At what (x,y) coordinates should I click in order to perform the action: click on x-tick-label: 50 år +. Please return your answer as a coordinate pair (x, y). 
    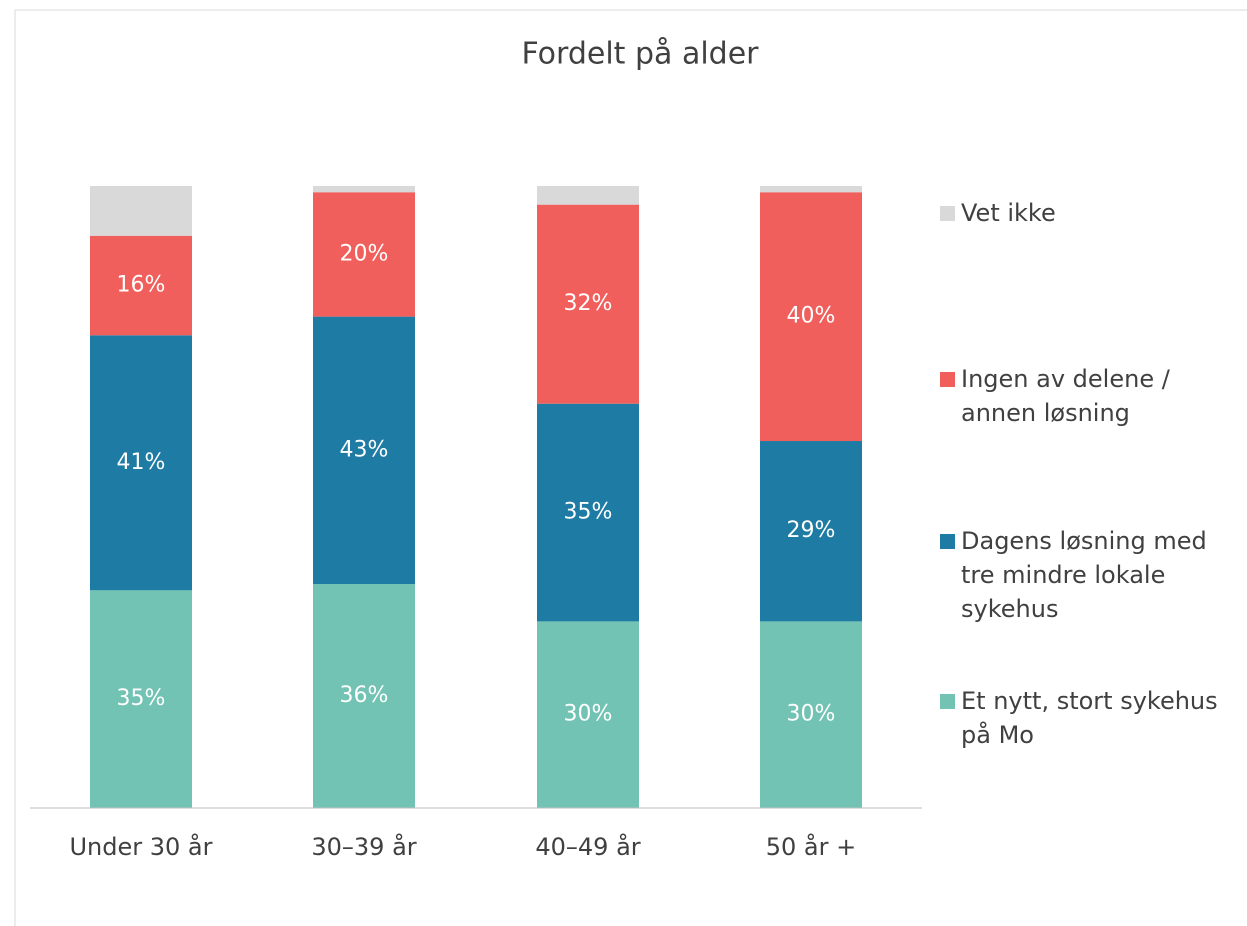
    Looking at the image, I should click on (811, 846).